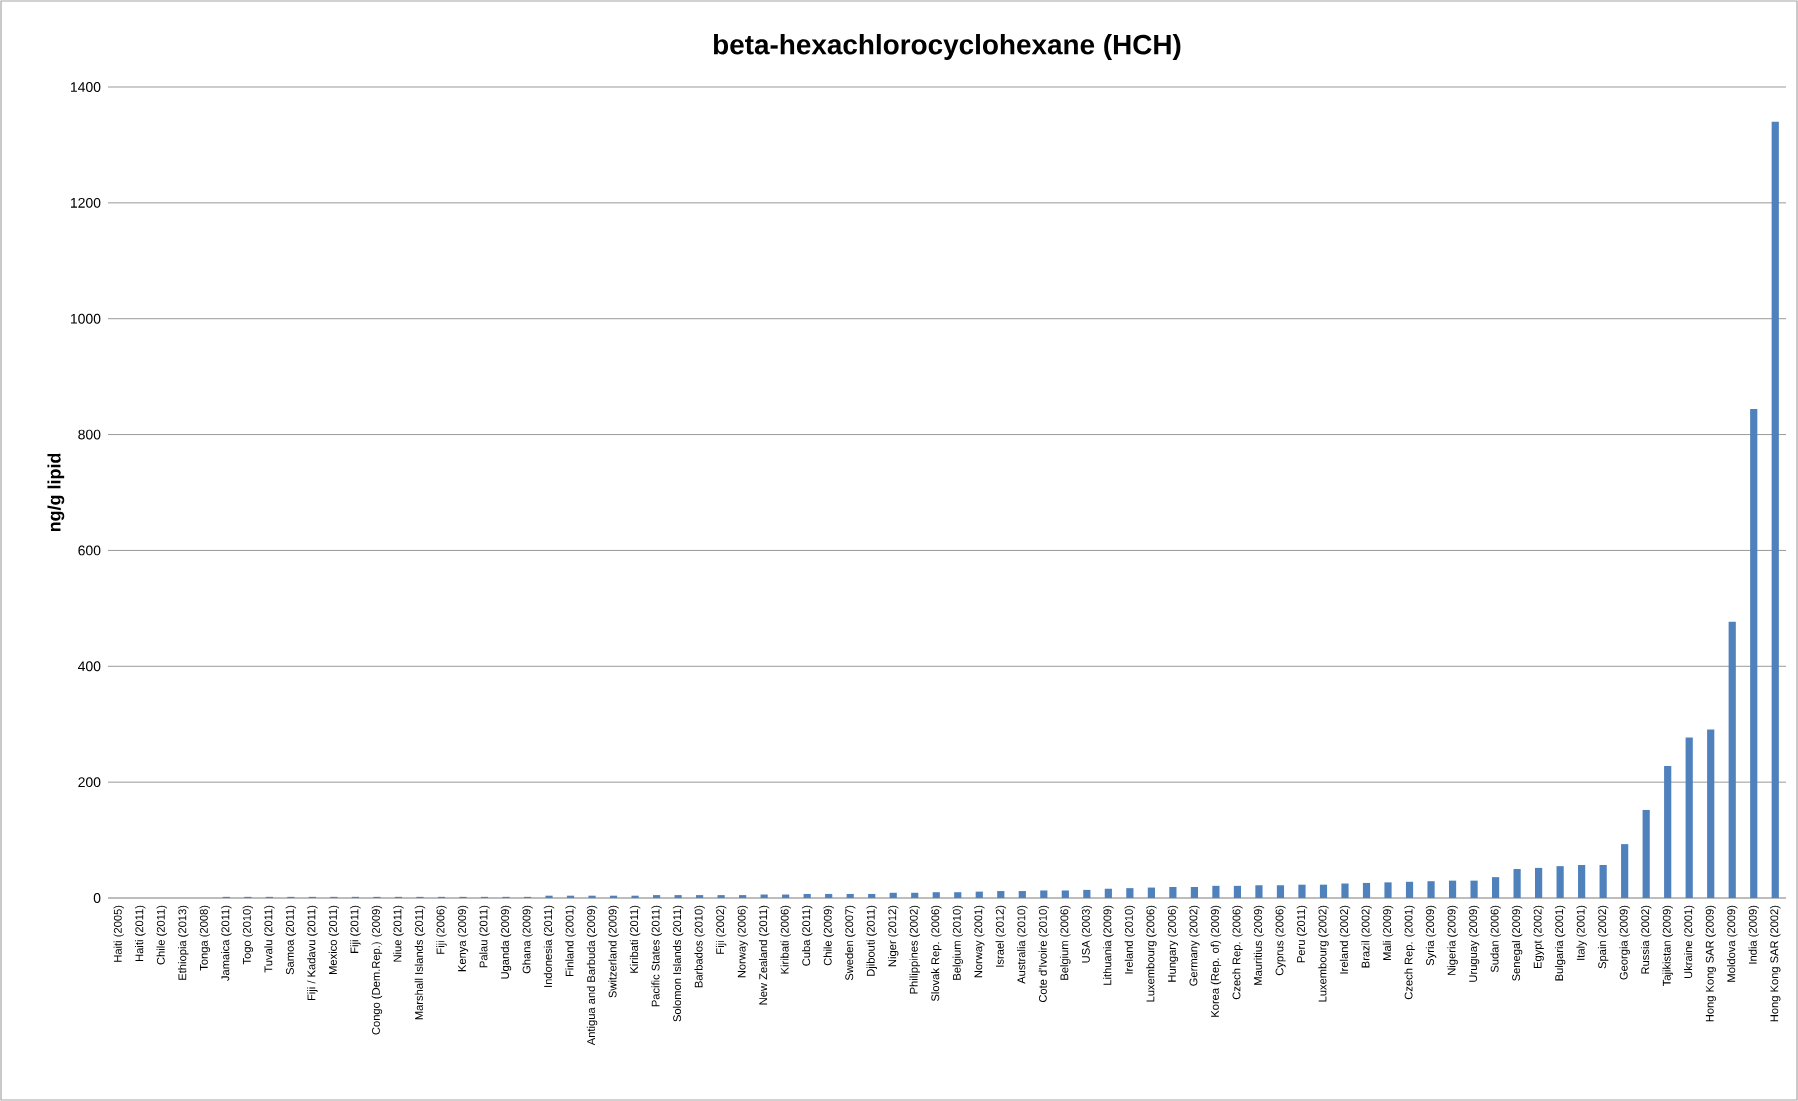 The height and width of the screenshot is (1101, 1798). Describe the element at coordinates (1216, 961) in the screenshot. I see `x-tick-label: Korea (Rep. of) (2009)` at that location.